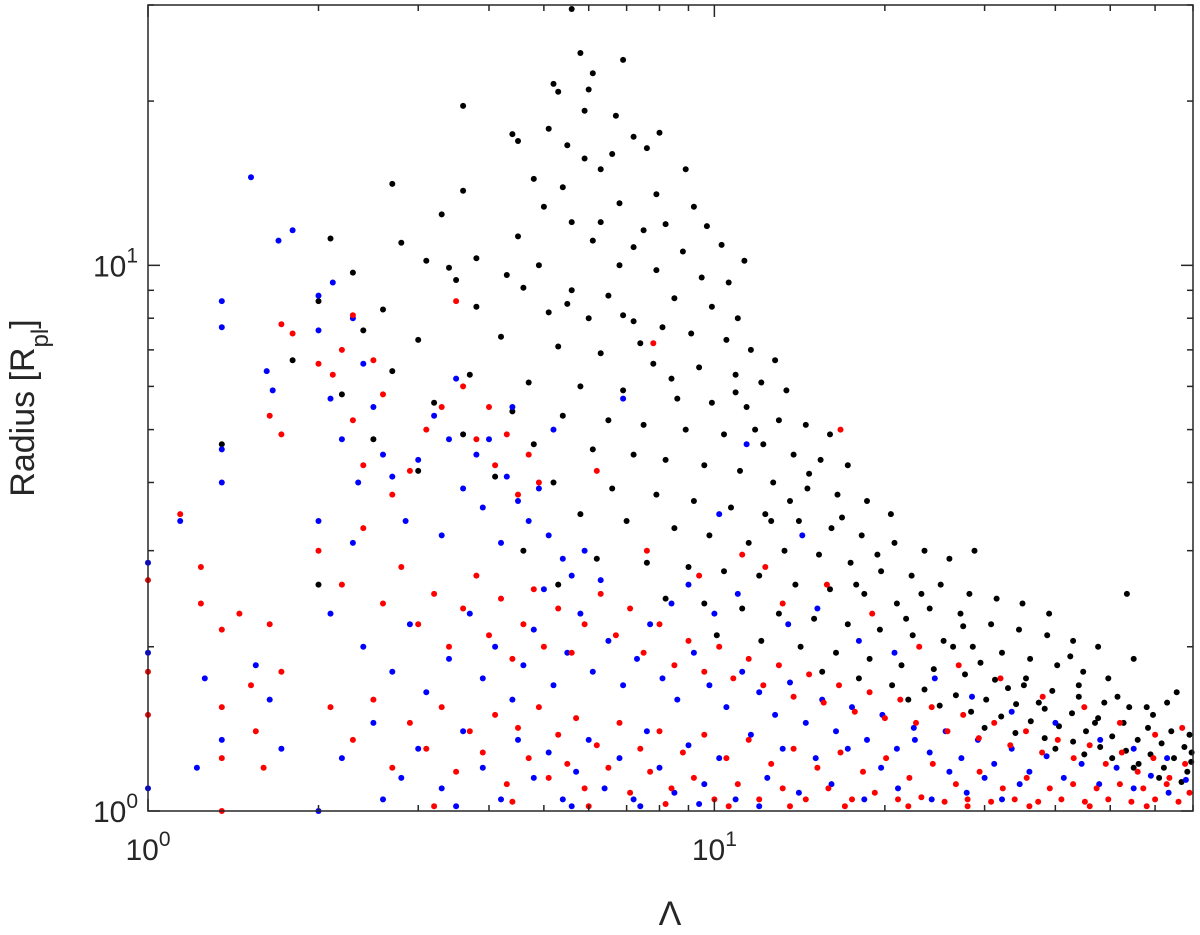  I want to click on y-axis-label: Radius [Rpl], so click(29, 407).